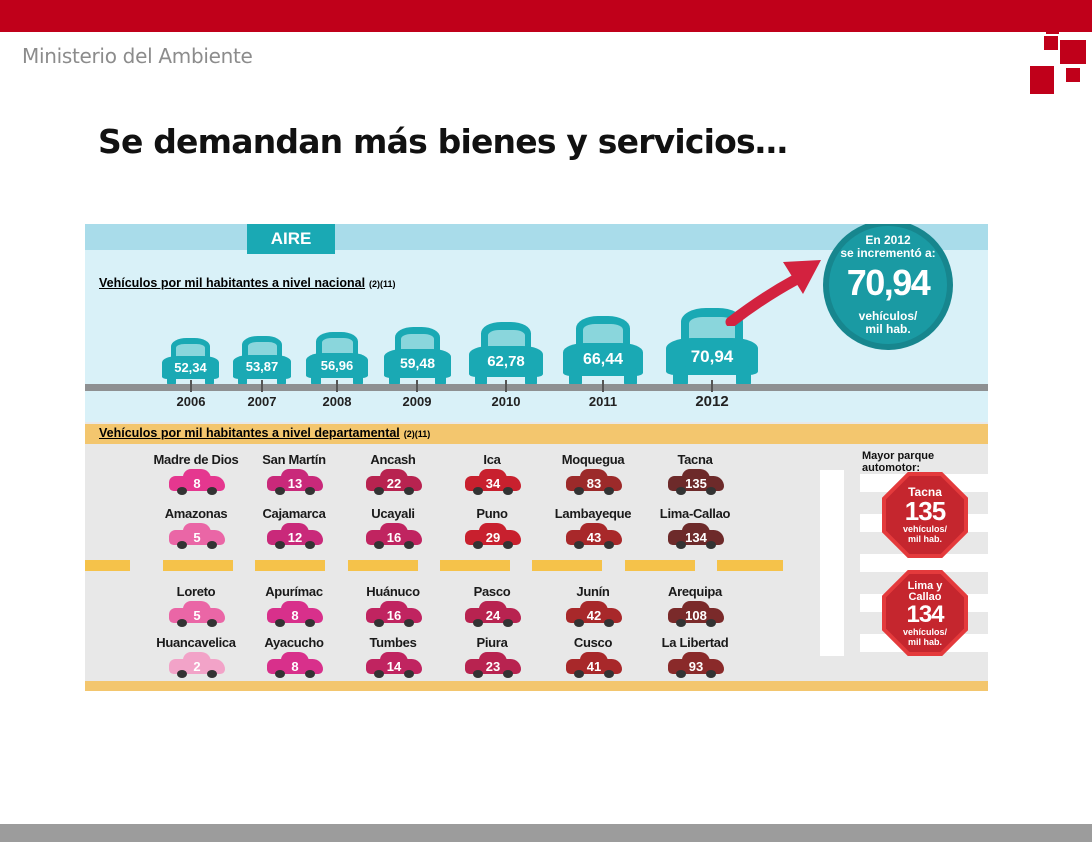 The height and width of the screenshot is (842, 1092). I want to click on year-tick, so click(603, 386).